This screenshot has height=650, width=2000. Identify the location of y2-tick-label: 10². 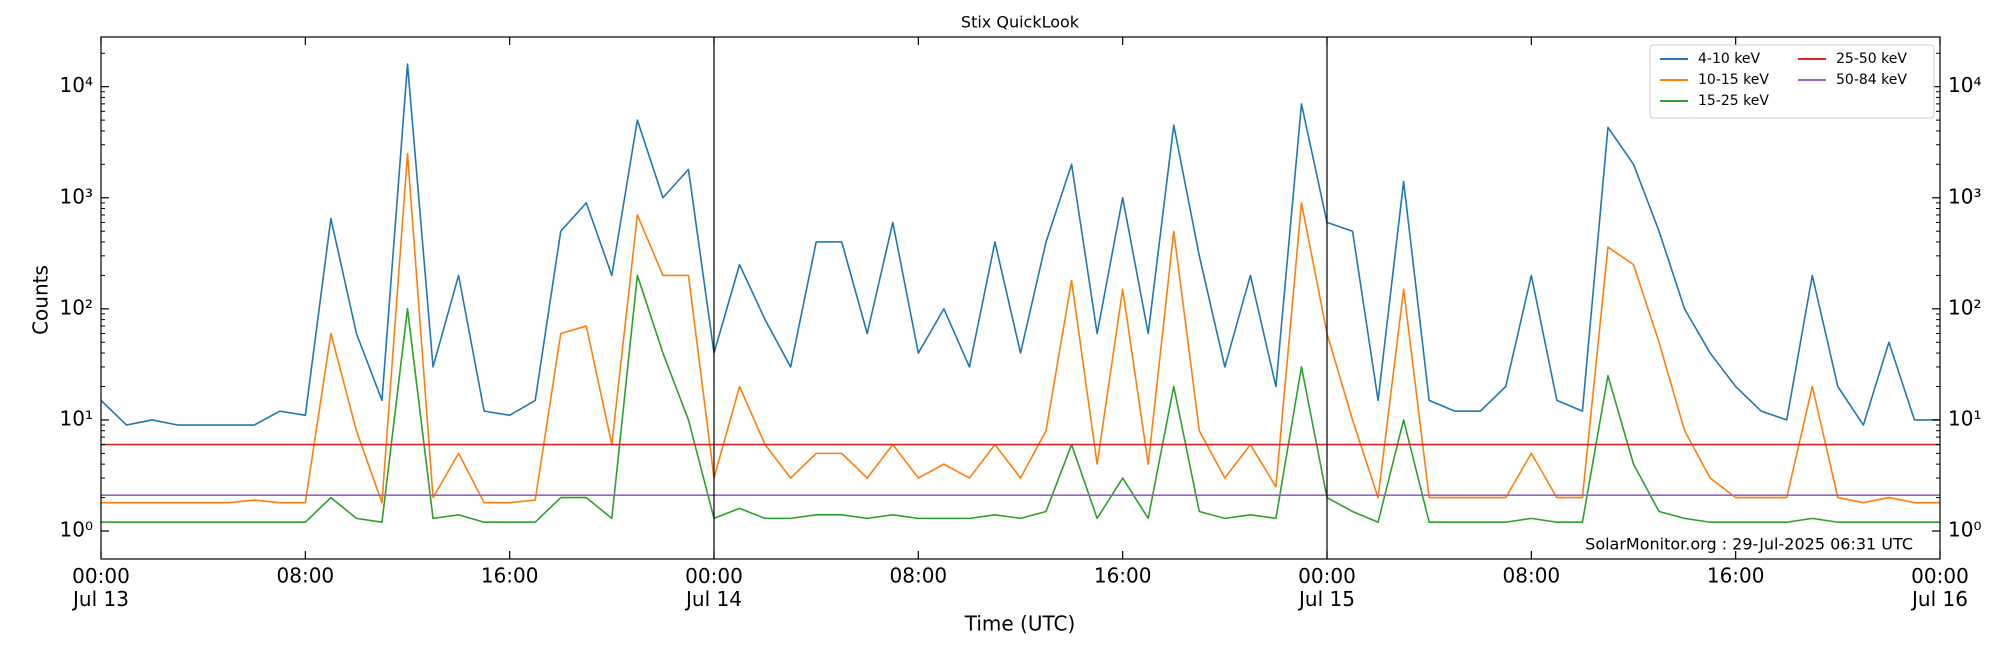
(1964, 307).